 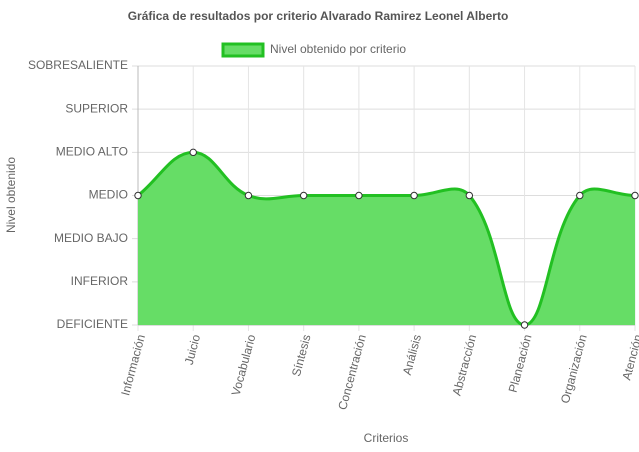 What do you see at coordinates (386, 438) in the screenshot?
I see `x-axis-title: Criterios` at bounding box center [386, 438].